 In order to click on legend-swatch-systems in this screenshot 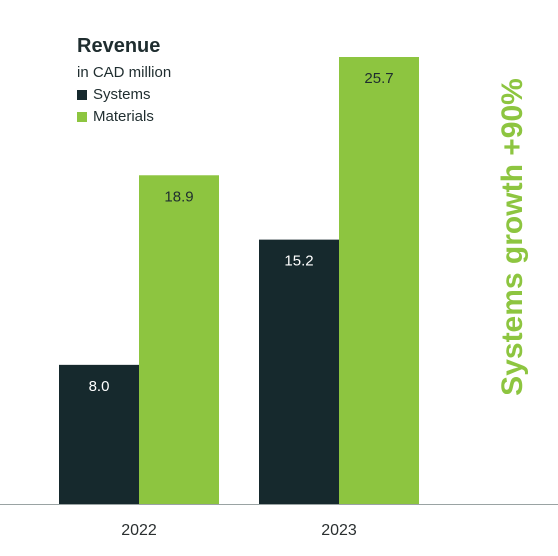, I will do `click(82, 95)`.